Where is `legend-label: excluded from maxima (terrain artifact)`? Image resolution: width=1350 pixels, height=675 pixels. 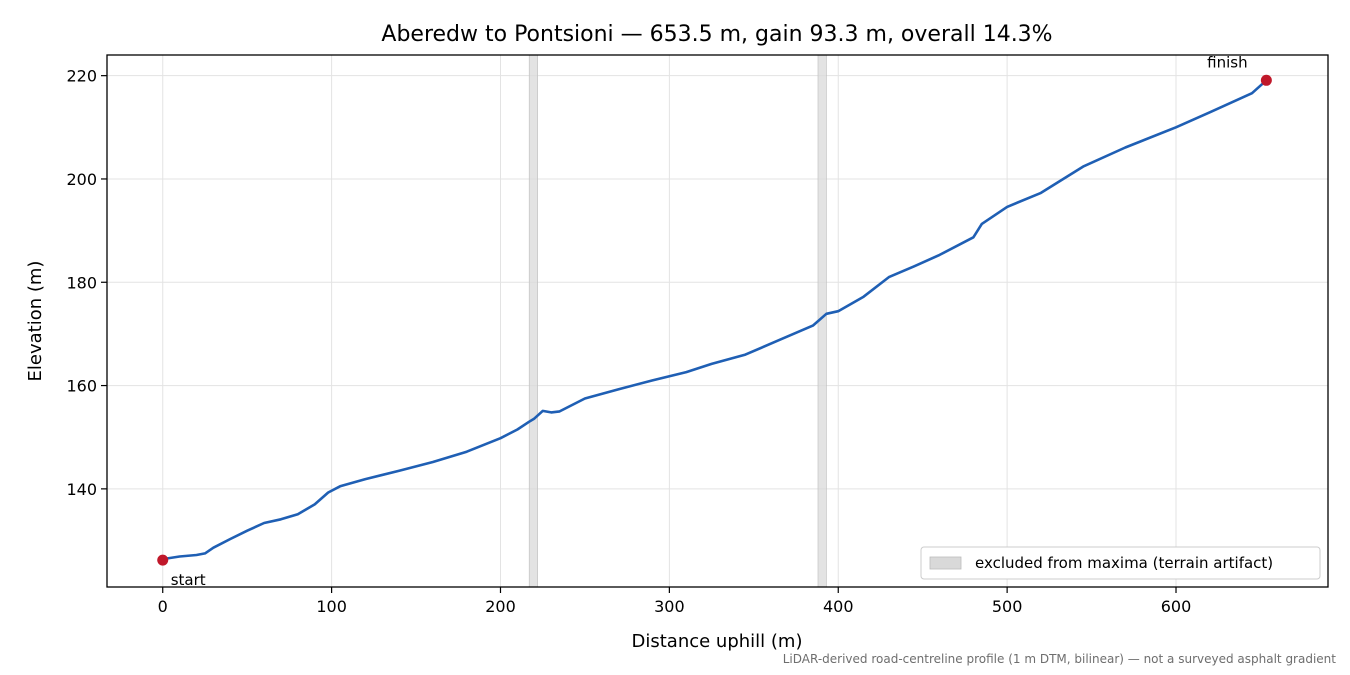
legend-label: excluded from maxima (terrain artifact) is located at coordinates (1124, 563).